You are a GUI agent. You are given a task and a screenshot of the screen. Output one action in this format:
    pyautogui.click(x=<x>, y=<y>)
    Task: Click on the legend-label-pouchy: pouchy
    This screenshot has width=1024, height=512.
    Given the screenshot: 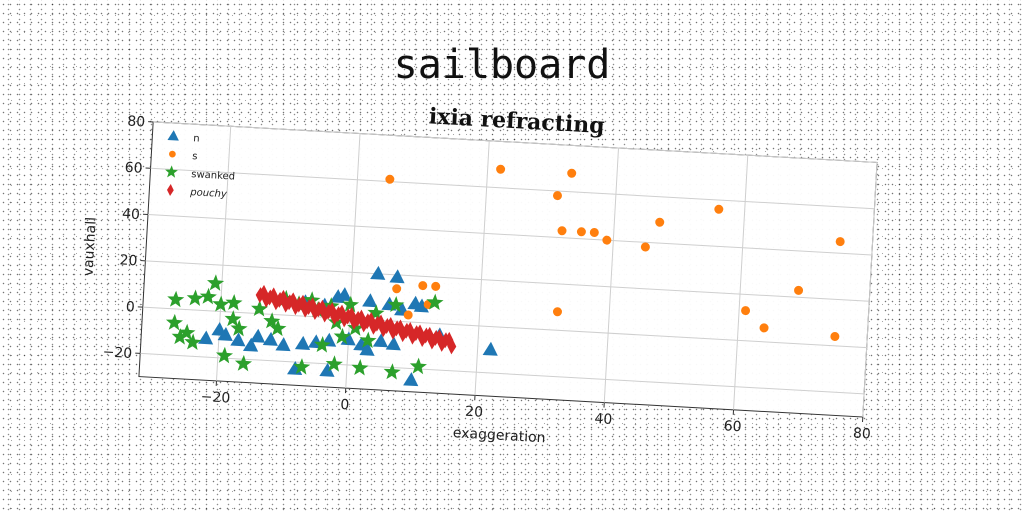 What is the action you would take?
    pyautogui.click(x=208, y=193)
    